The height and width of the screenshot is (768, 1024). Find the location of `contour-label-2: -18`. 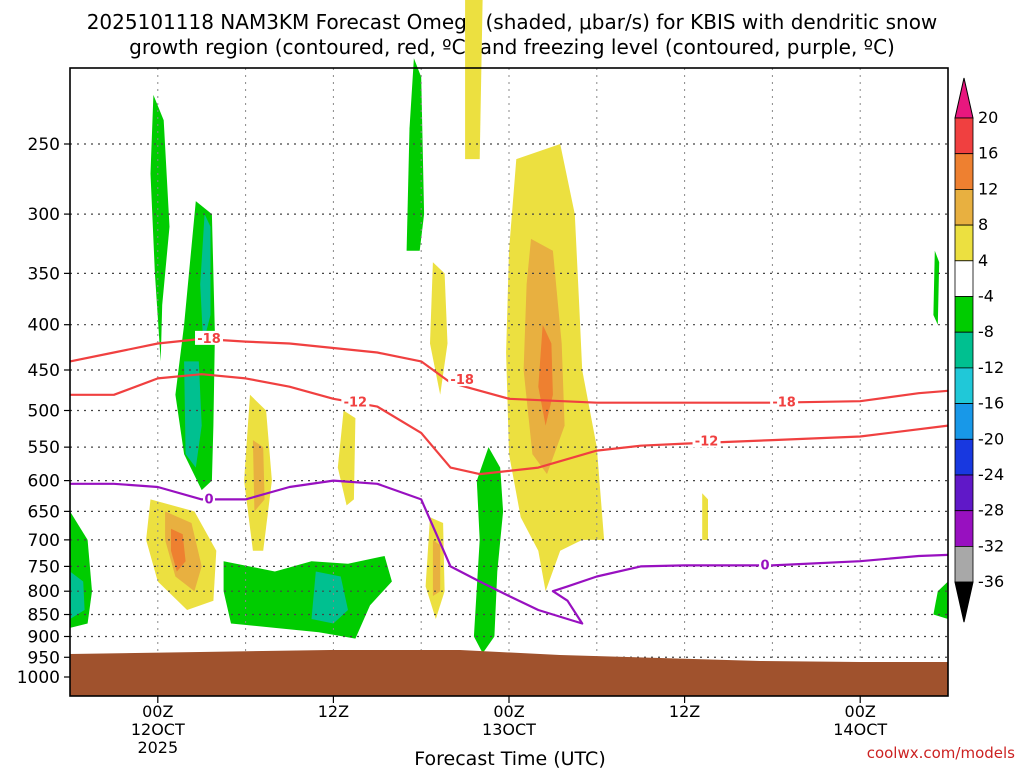

contour-label-2: -18 is located at coordinates (784, 403).